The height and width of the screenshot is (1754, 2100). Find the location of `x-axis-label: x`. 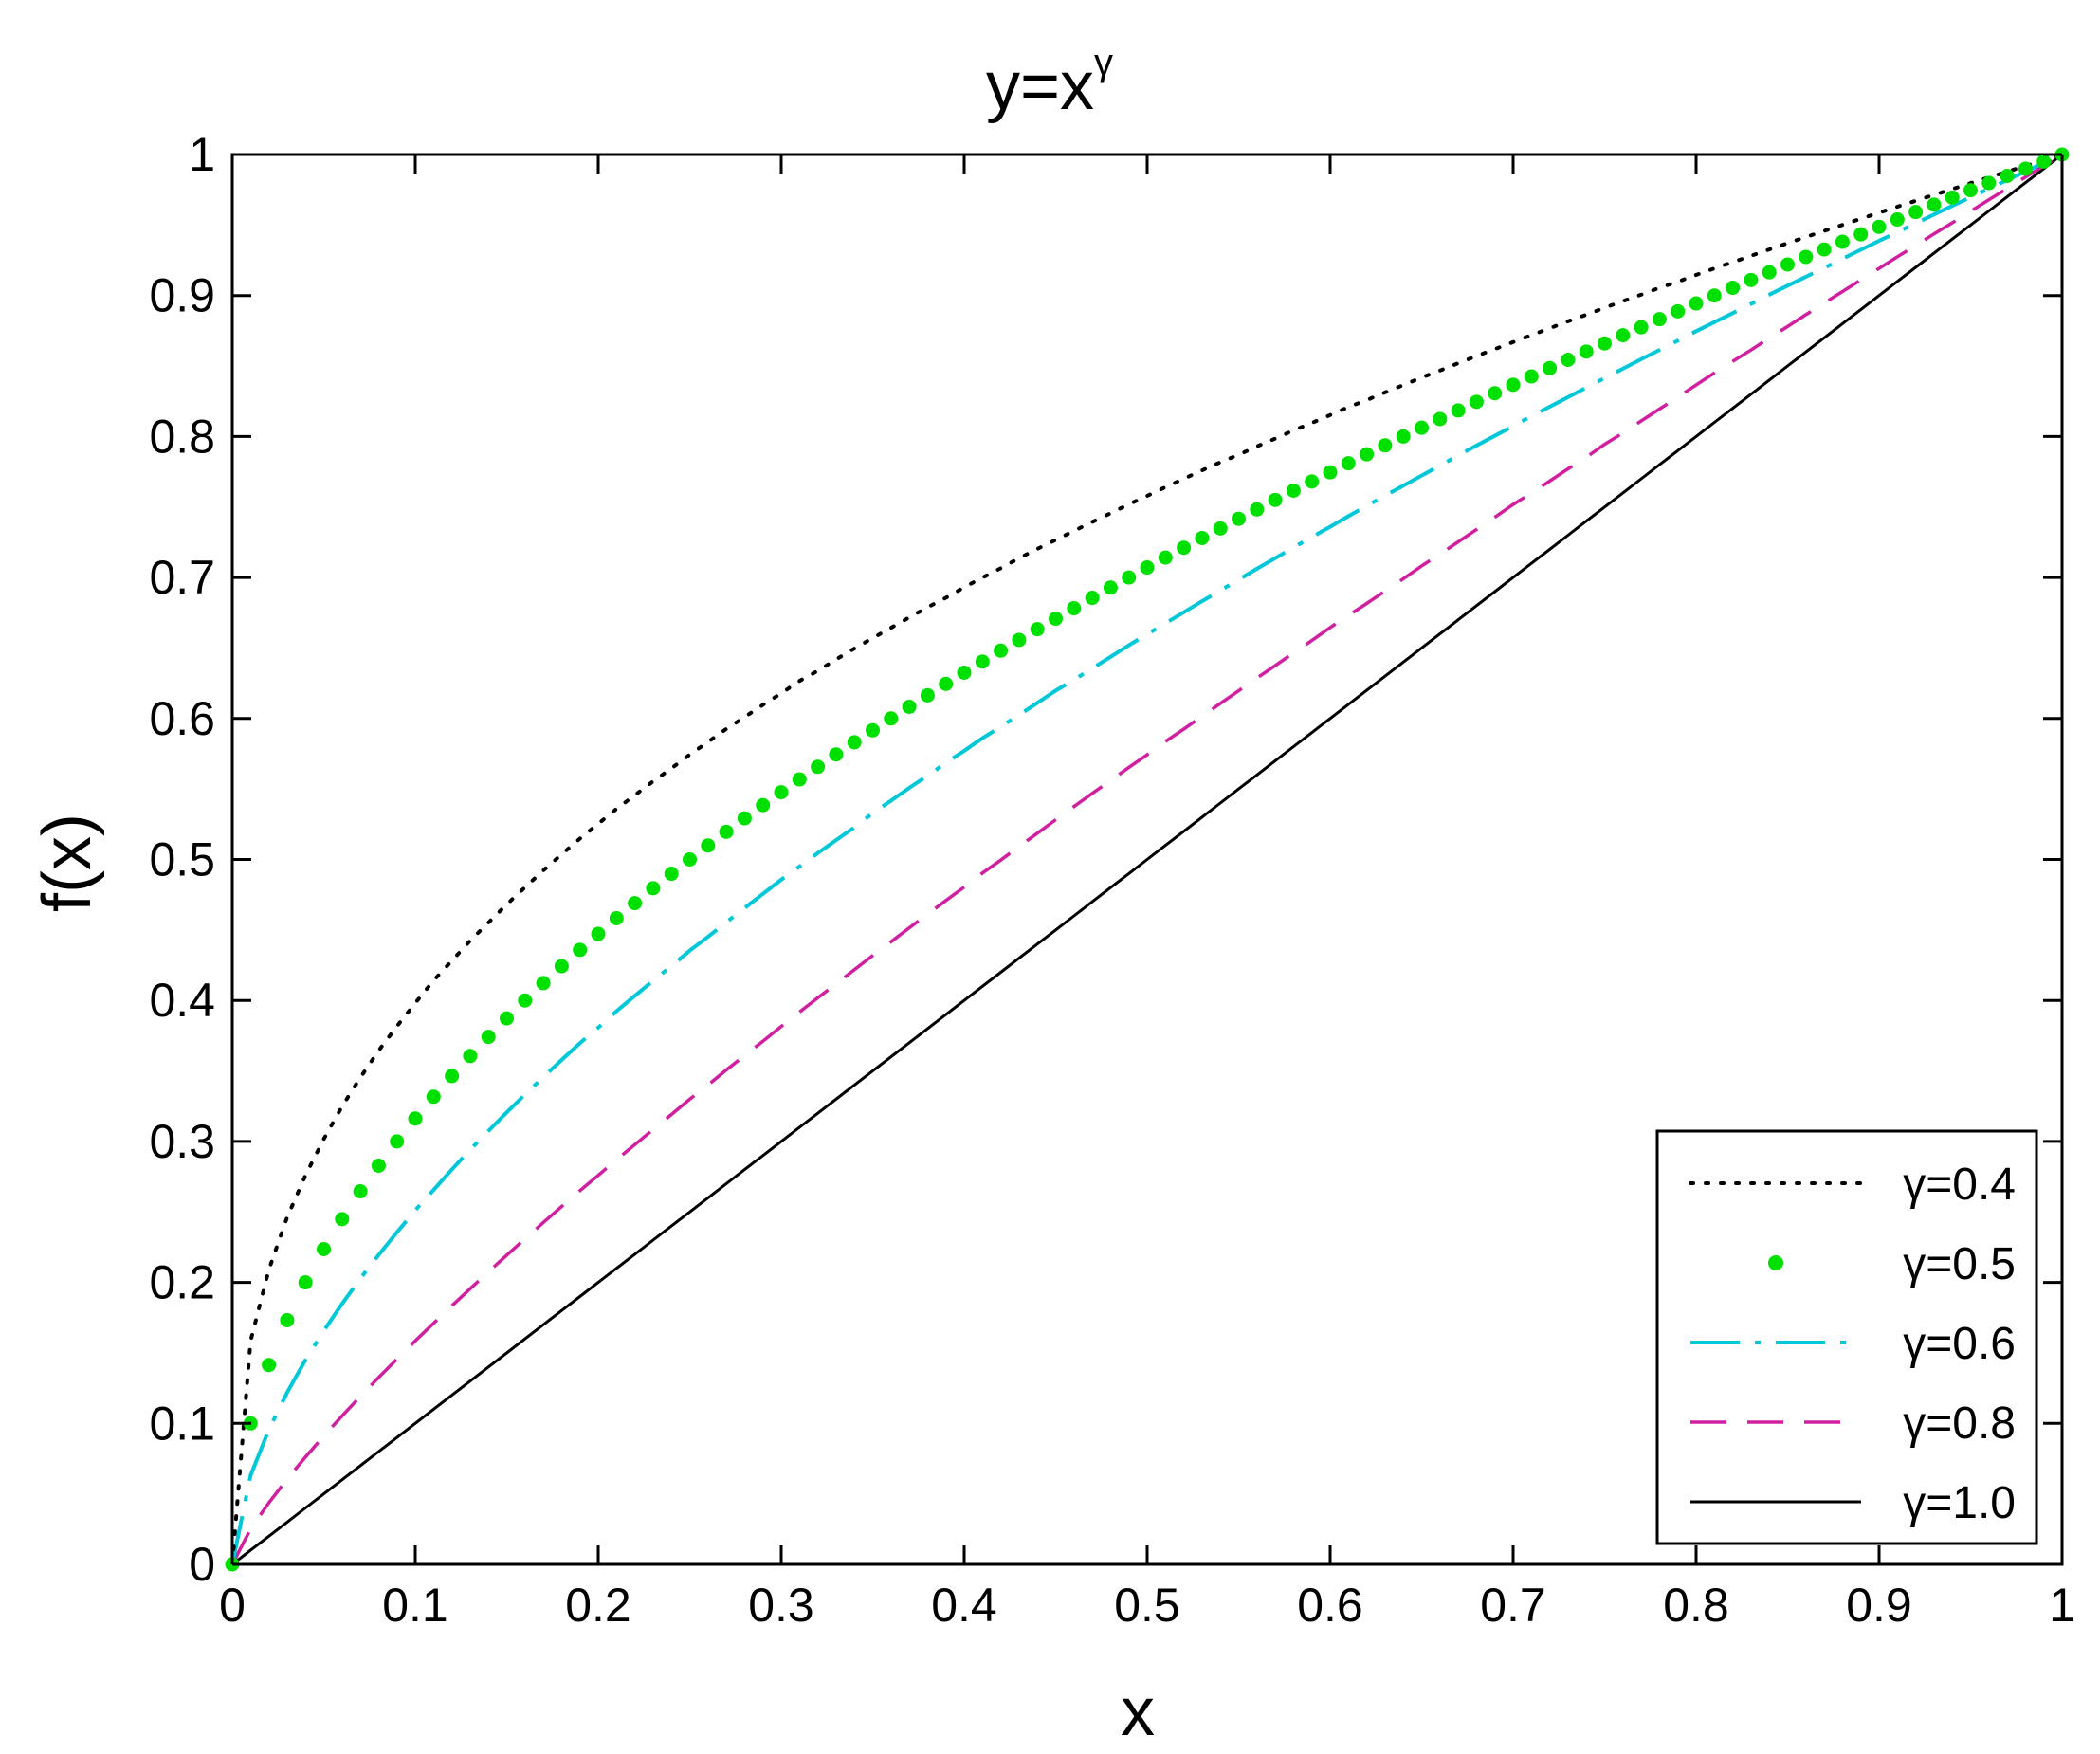

x-axis-label: x is located at coordinates (1138, 1712).